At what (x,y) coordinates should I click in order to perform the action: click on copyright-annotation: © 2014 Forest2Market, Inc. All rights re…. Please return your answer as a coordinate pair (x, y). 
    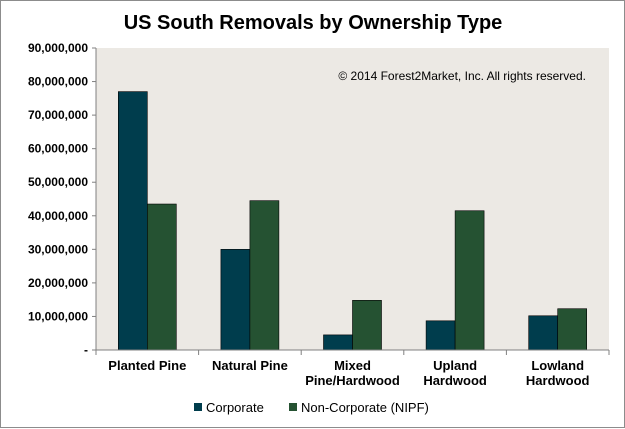
    Looking at the image, I should click on (462, 76).